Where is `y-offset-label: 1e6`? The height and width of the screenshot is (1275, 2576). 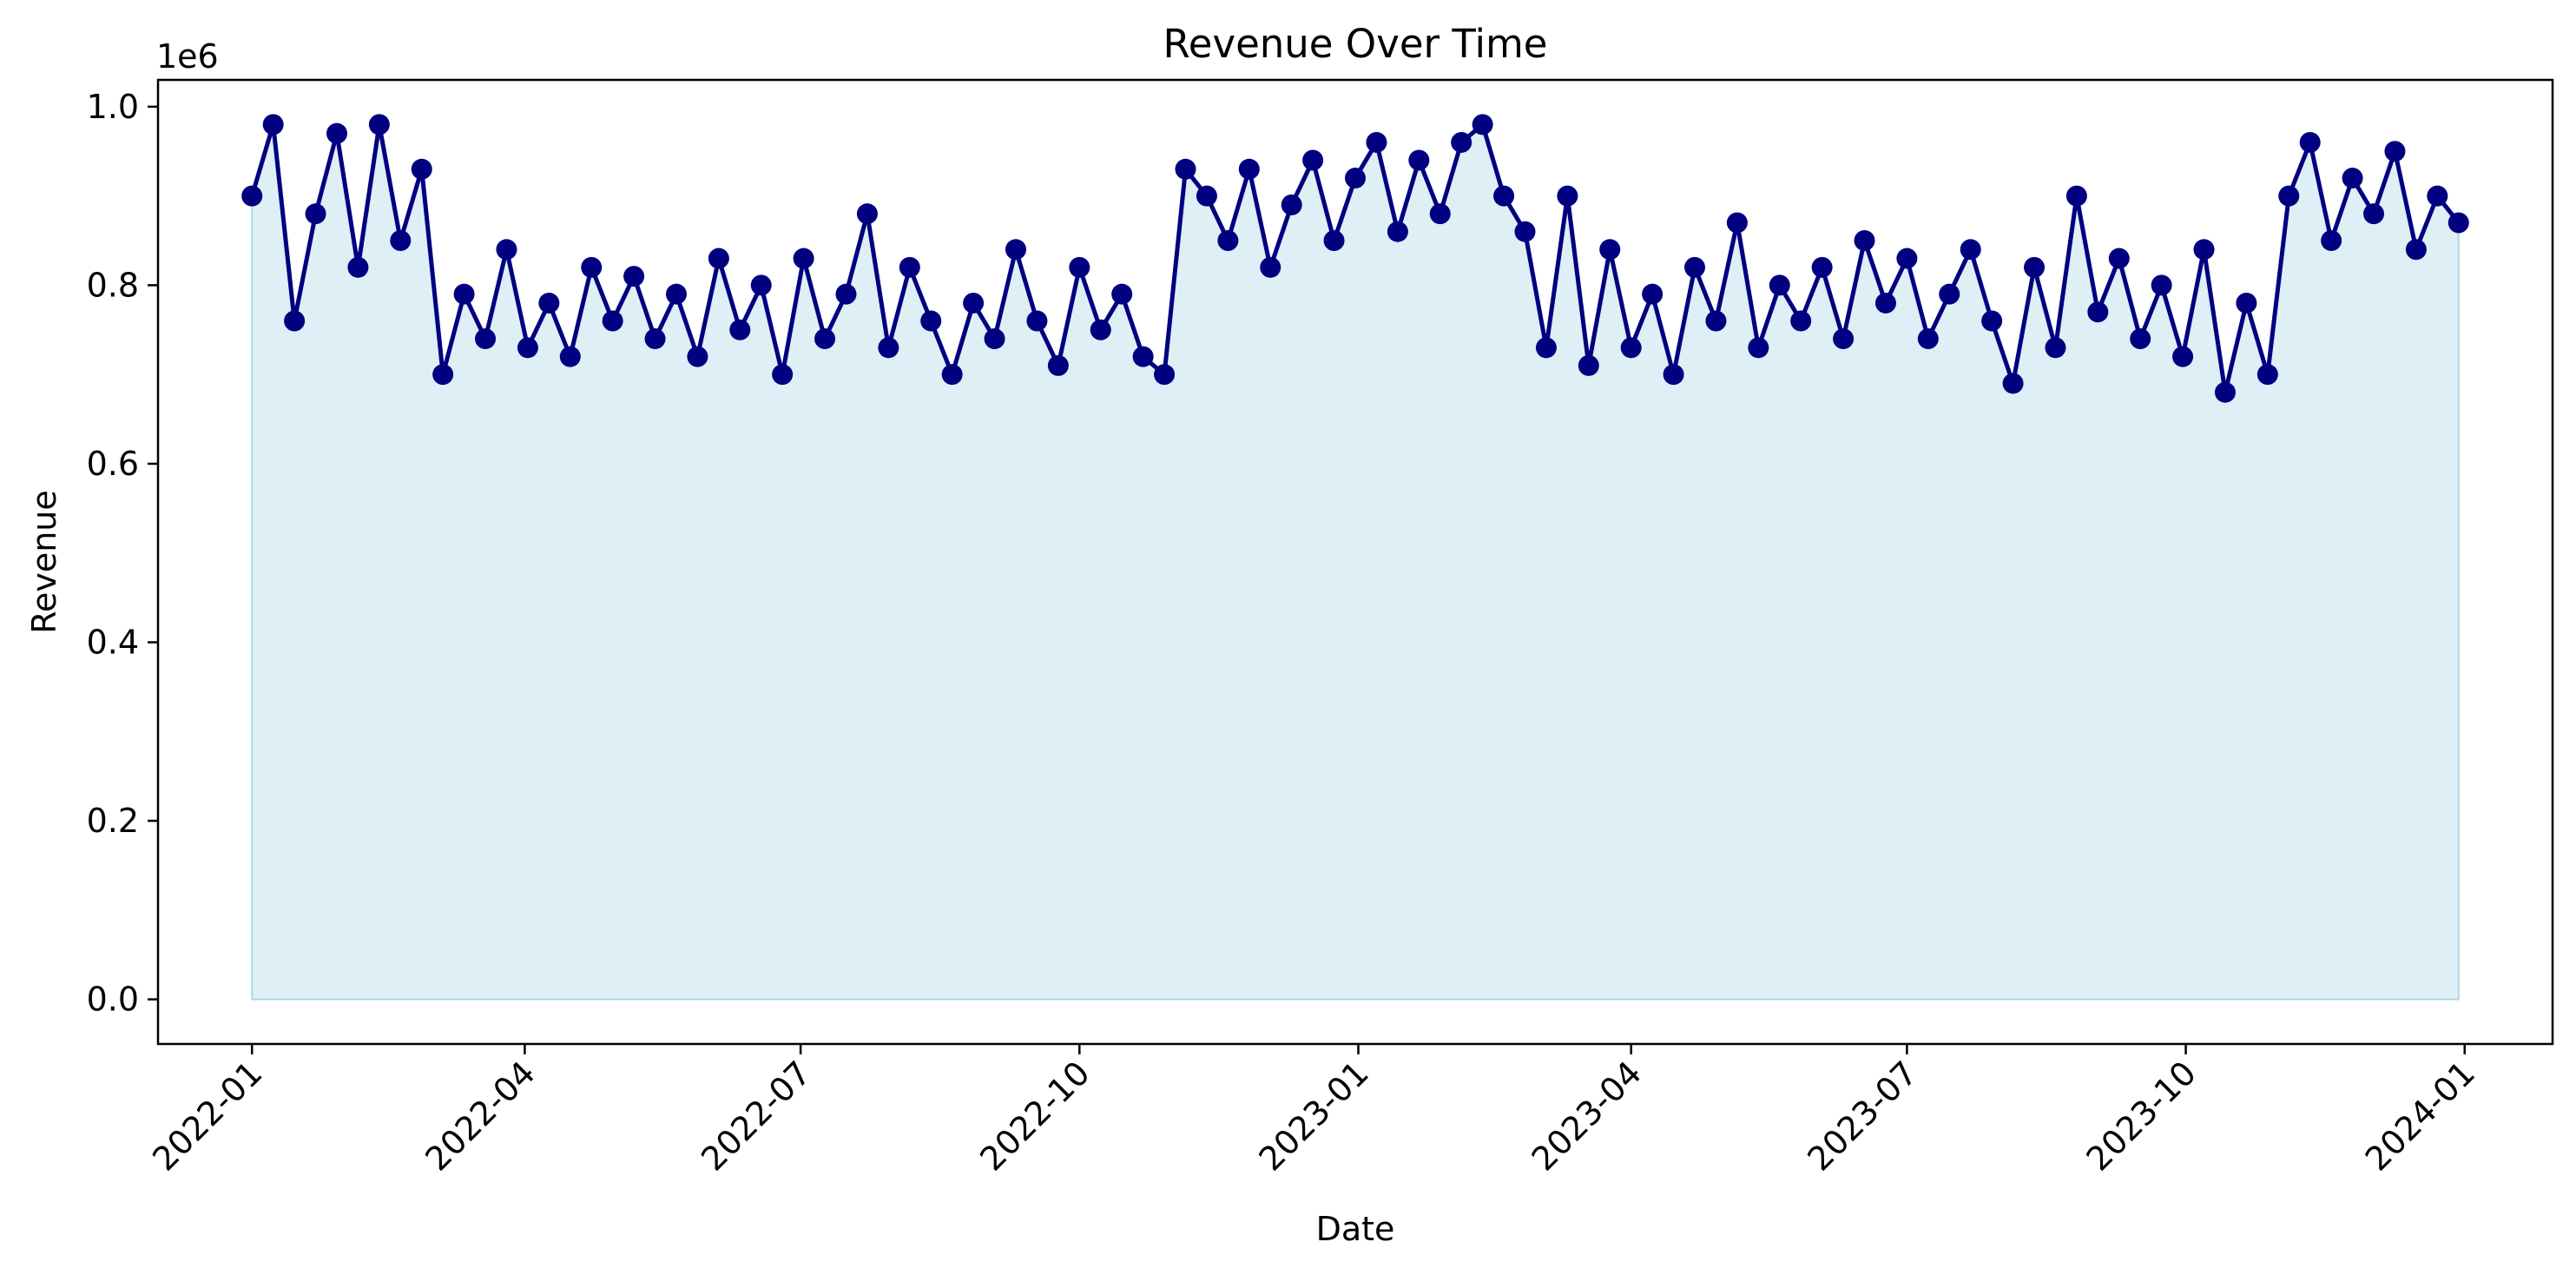 y-offset-label: 1e6 is located at coordinates (187, 56).